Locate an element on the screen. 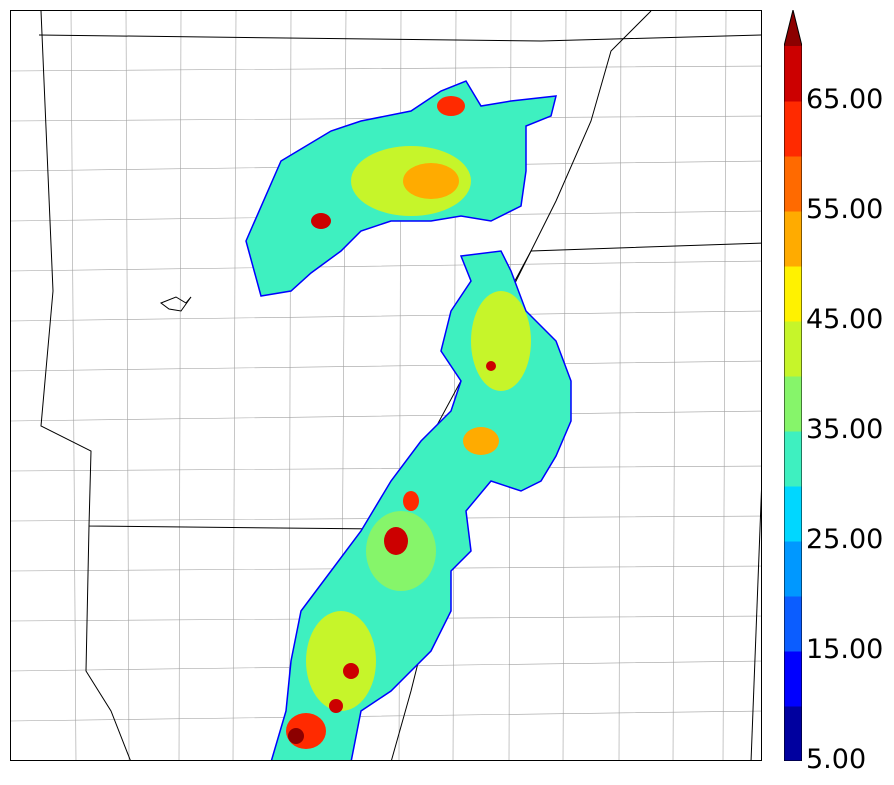 The image size is (894, 785). colorbar-label-45: 45.00 is located at coordinates (845, 319).